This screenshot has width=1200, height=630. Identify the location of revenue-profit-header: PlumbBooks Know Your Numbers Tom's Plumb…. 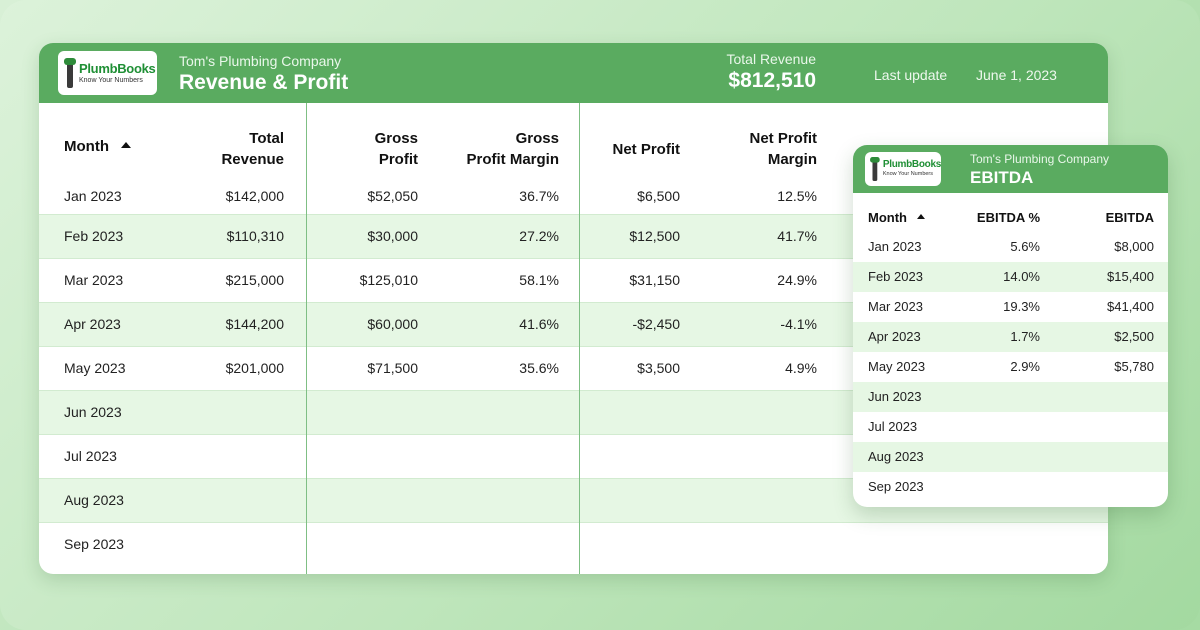
(573, 73).